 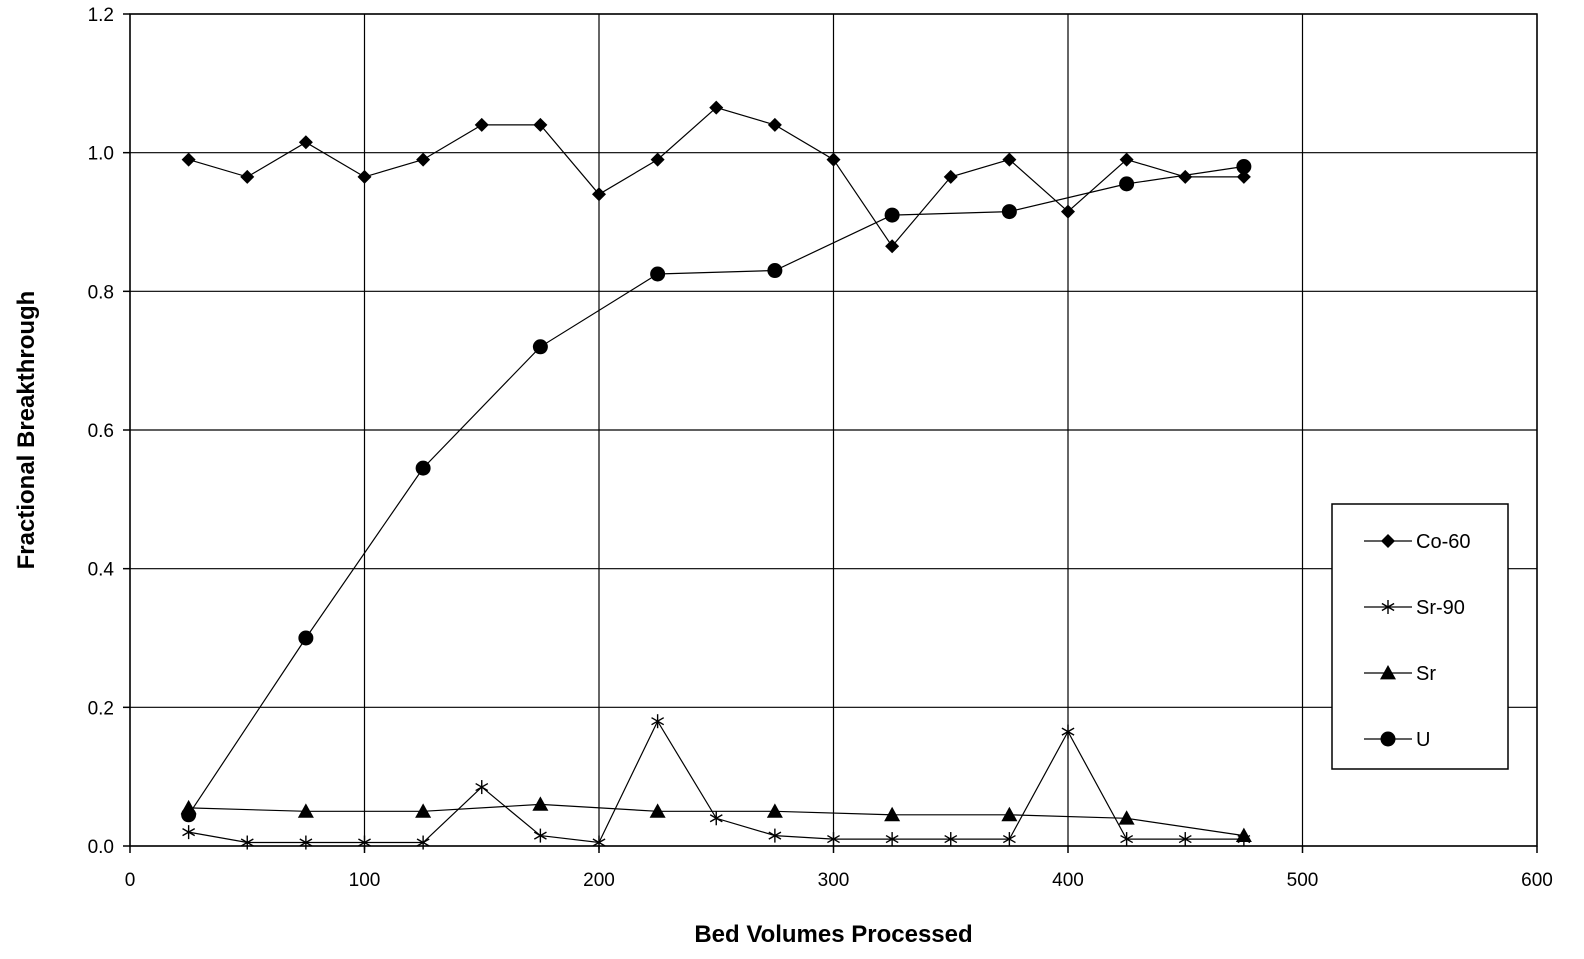 What do you see at coordinates (1440, 608) in the screenshot?
I see `legend-label-sr-90: Sr-90` at bounding box center [1440, 608].